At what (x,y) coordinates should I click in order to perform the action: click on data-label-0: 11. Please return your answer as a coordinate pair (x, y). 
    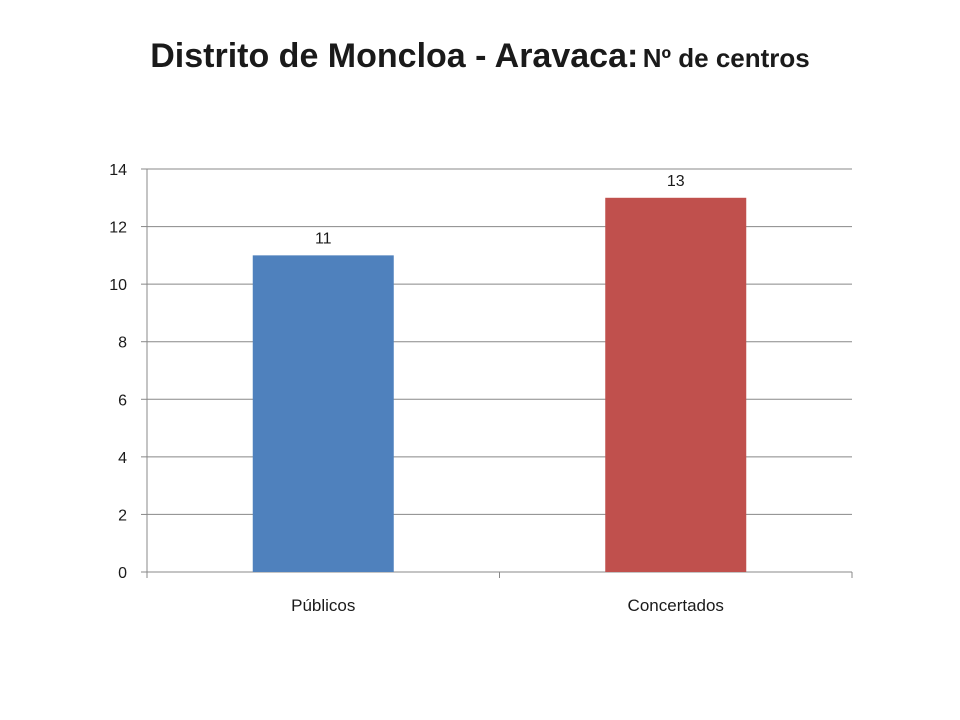
    Looking at the image, I should click on (323, 238).